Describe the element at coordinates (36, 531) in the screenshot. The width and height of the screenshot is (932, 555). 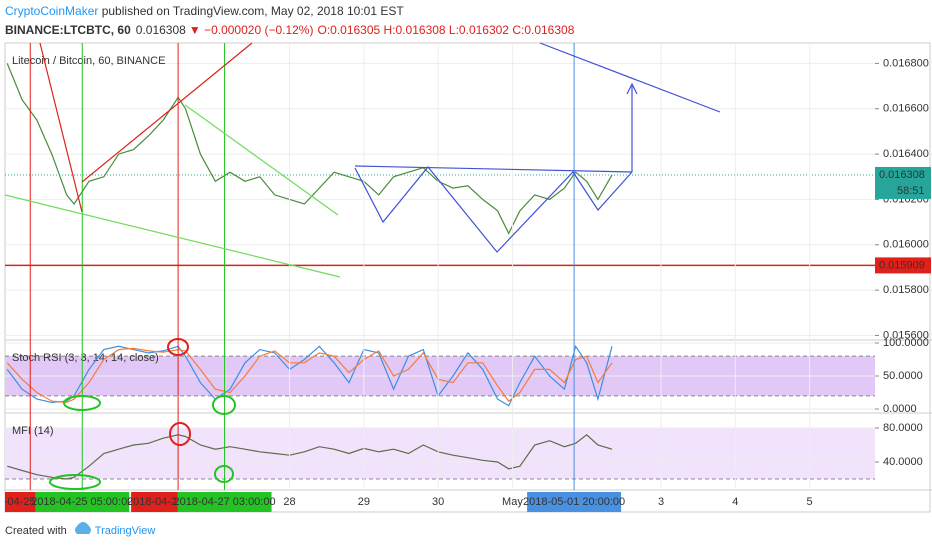
I see `created: Created with` at that location.